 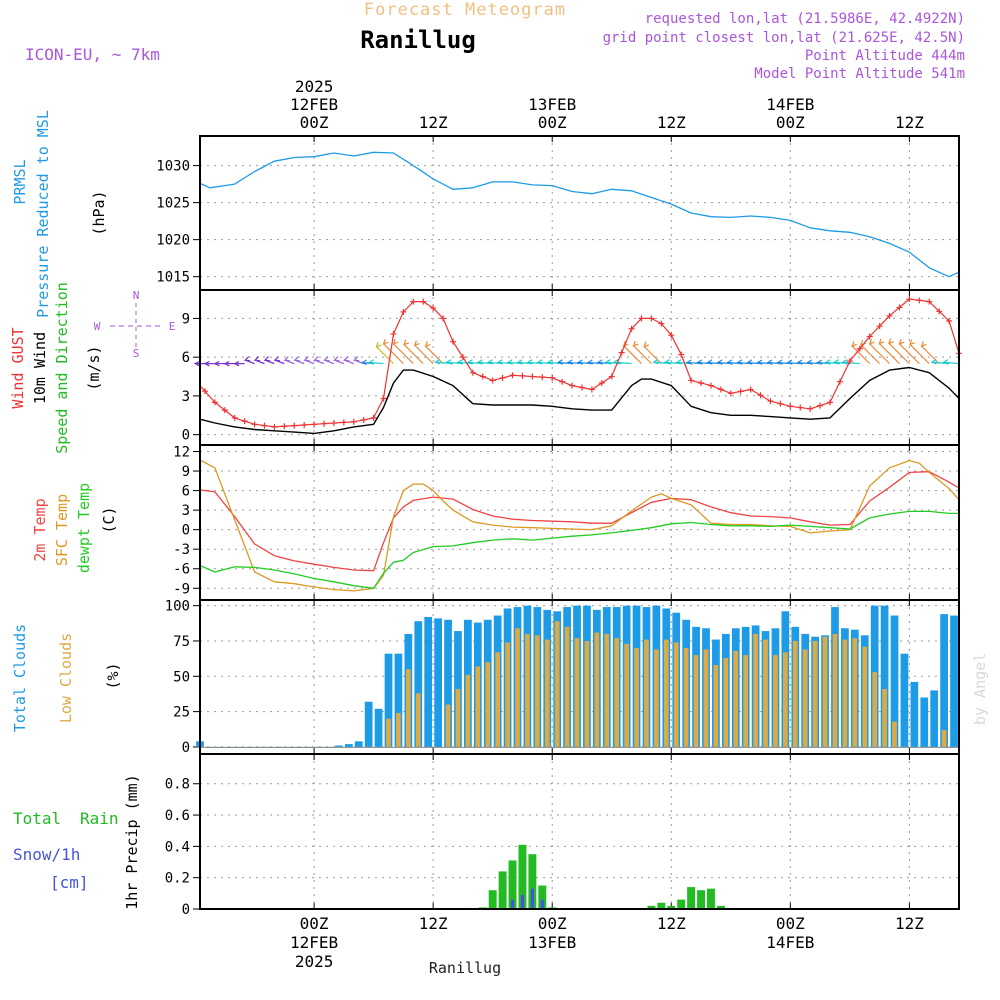 What do you see at coordinates (74, 528) in the screenshot?
I see `temp-panel-labels: 2m Temp SFC Temp dewpt Temp (C)` at bounding box center [74, 528].